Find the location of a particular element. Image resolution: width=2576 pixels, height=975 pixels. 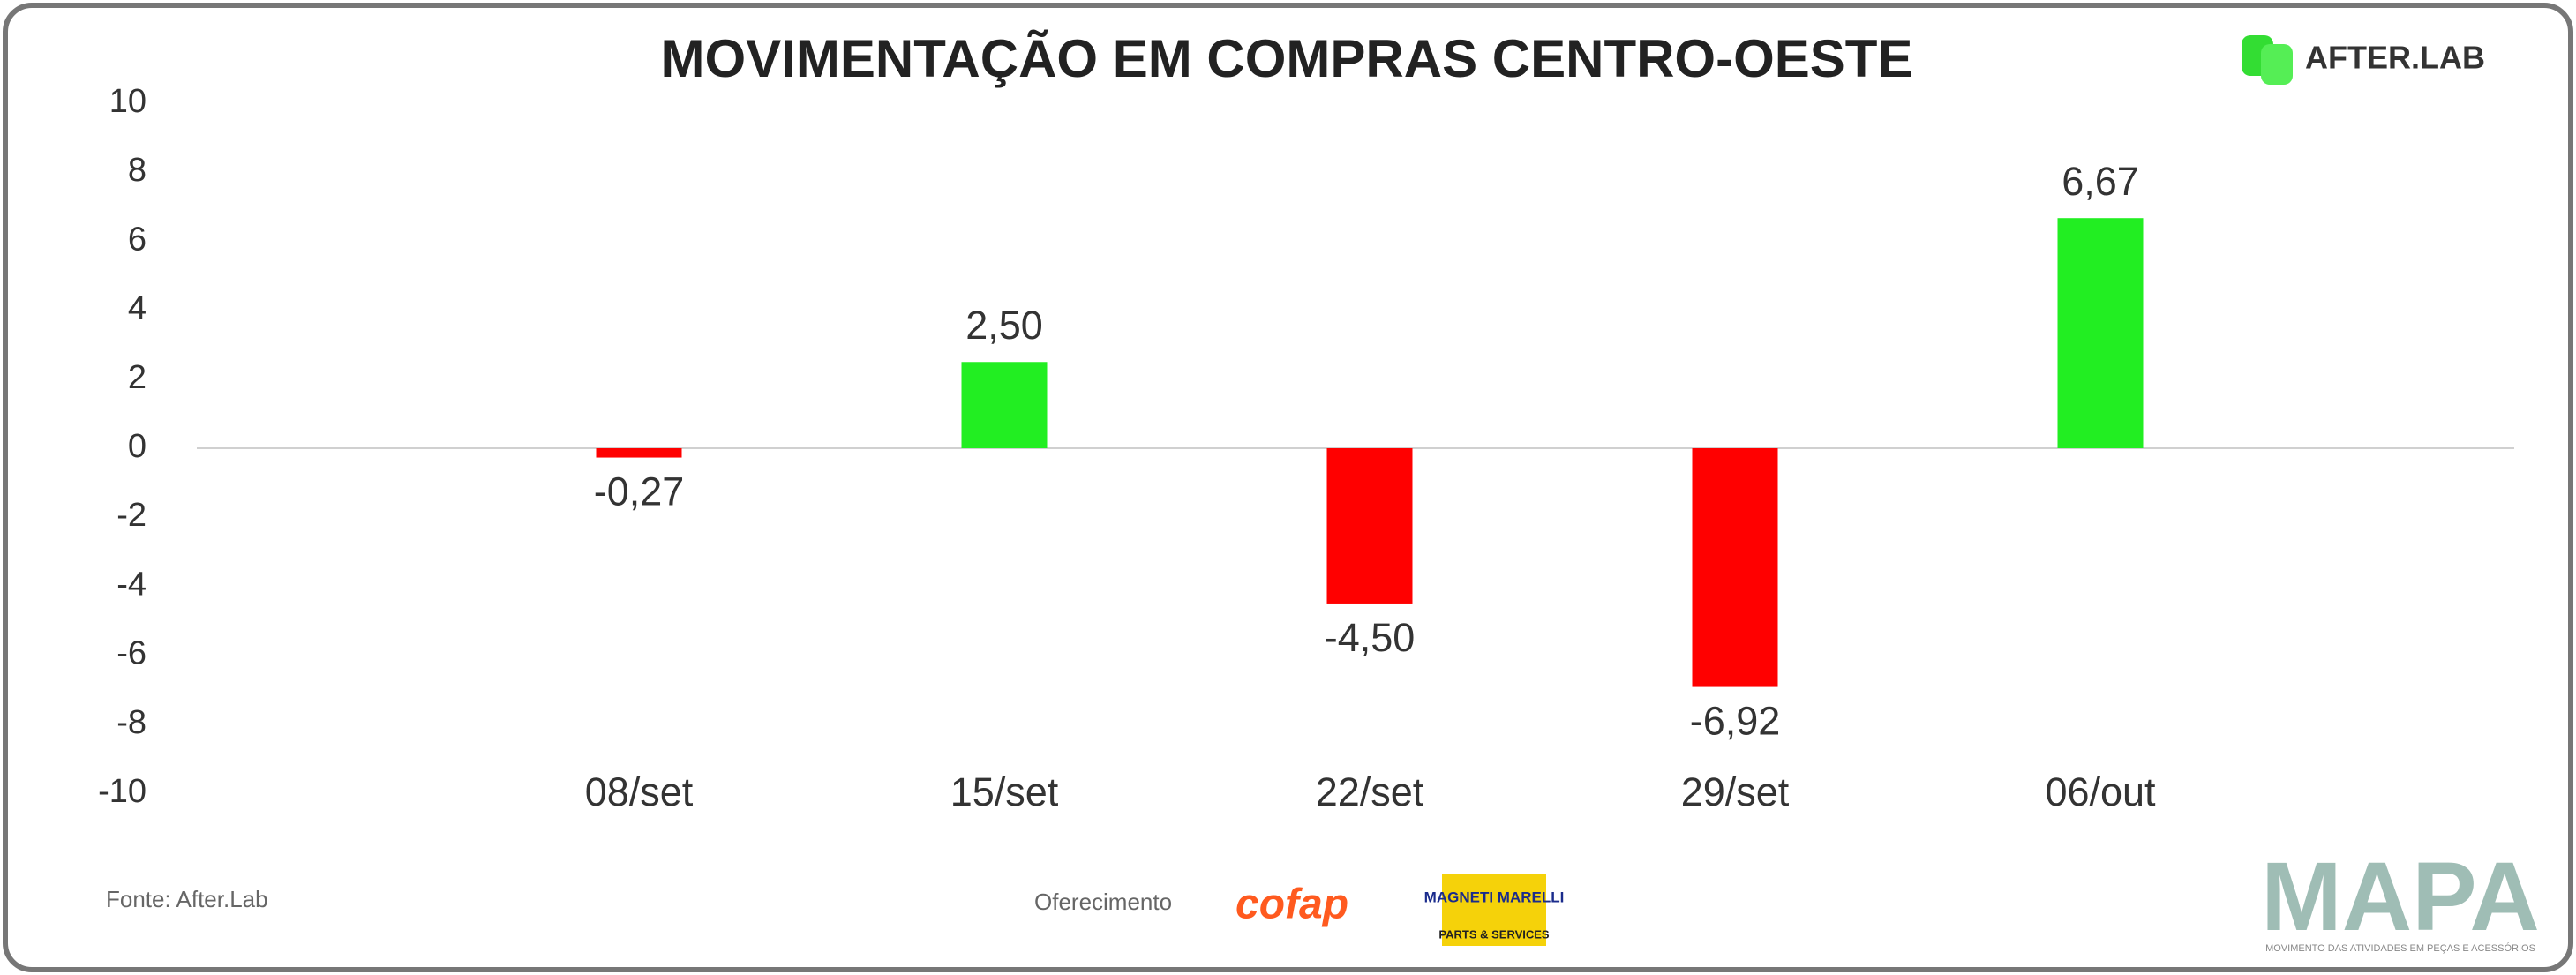

magneti-sub: PARTS & SERVICES is located at coordinates (1494, 934).